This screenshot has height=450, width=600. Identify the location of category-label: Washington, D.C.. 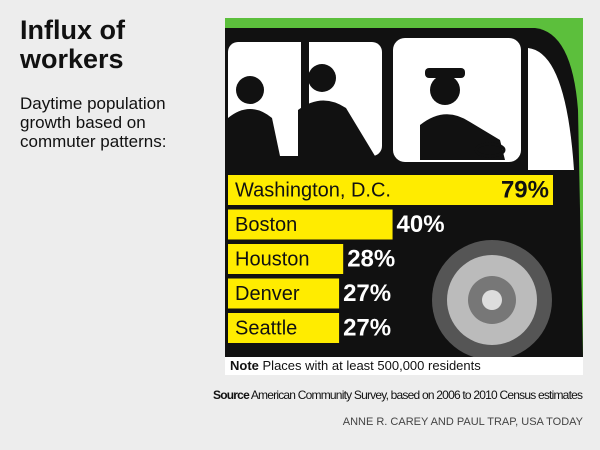
(313, 190).